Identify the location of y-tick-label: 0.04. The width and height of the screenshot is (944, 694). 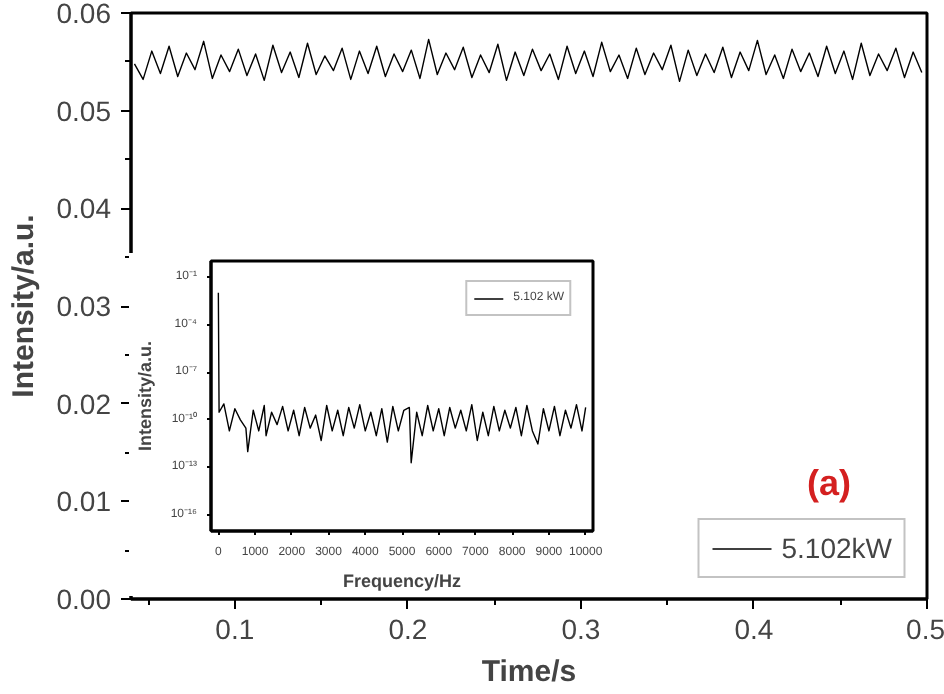
(84, 208).